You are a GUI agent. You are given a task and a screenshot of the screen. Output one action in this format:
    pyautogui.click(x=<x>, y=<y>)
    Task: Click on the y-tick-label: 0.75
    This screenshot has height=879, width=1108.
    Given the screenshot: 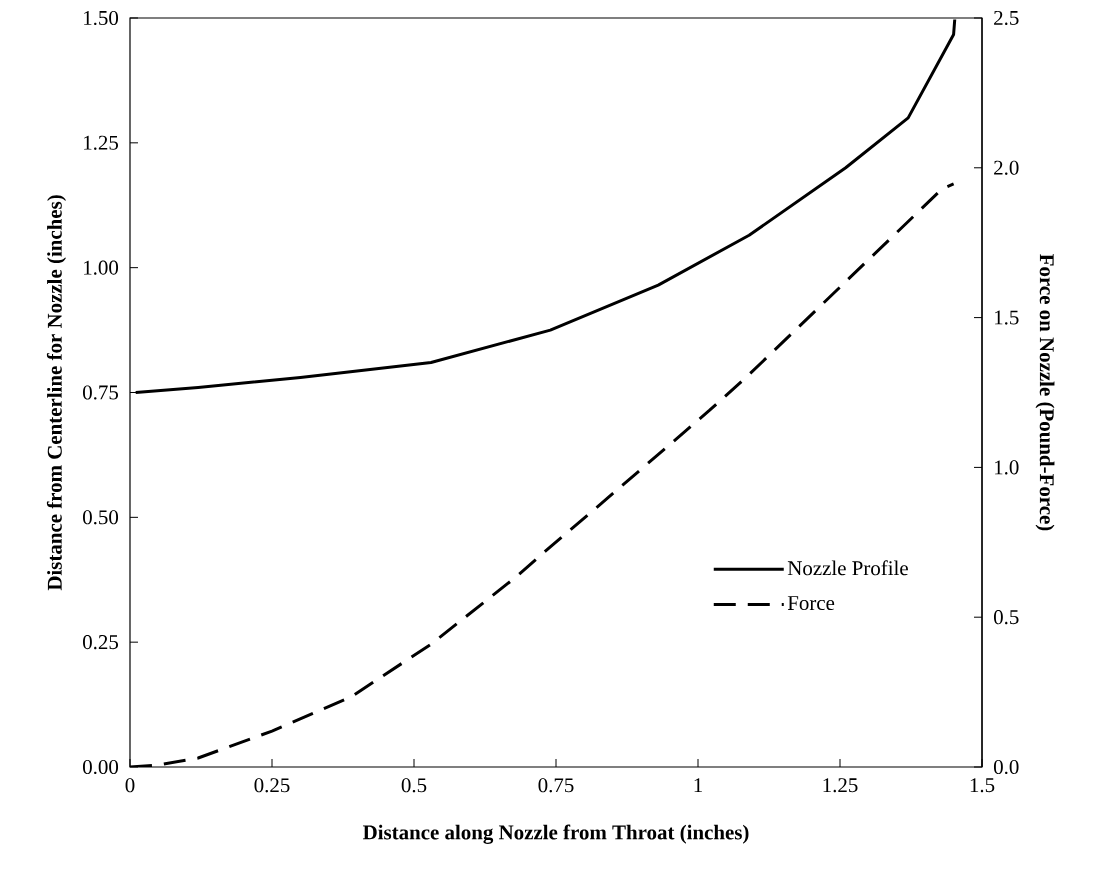 What is the action you would take?
    pyautogui.click(x=100, y=392)
    